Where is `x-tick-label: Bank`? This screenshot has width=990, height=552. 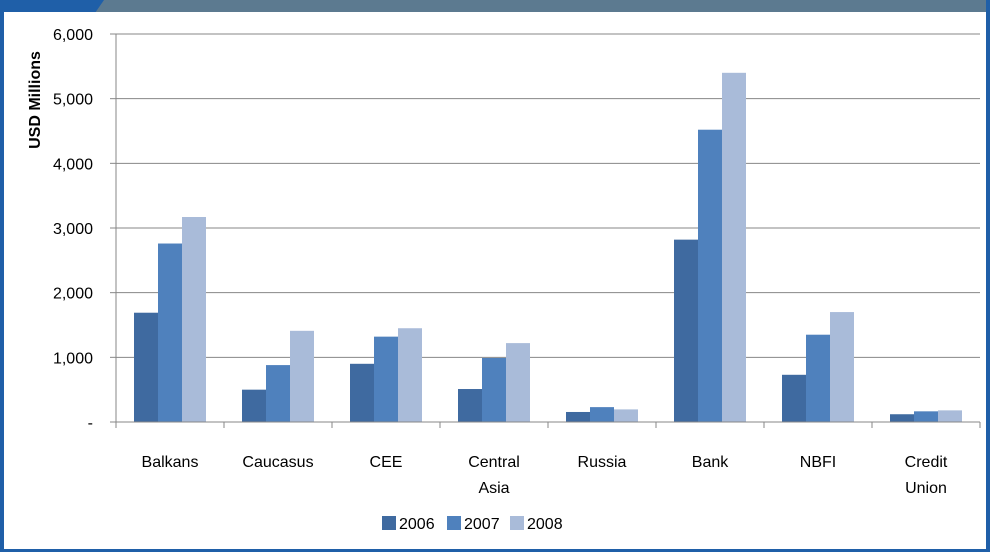
x-tick-label: Bank is located at coordinates (710, 462).